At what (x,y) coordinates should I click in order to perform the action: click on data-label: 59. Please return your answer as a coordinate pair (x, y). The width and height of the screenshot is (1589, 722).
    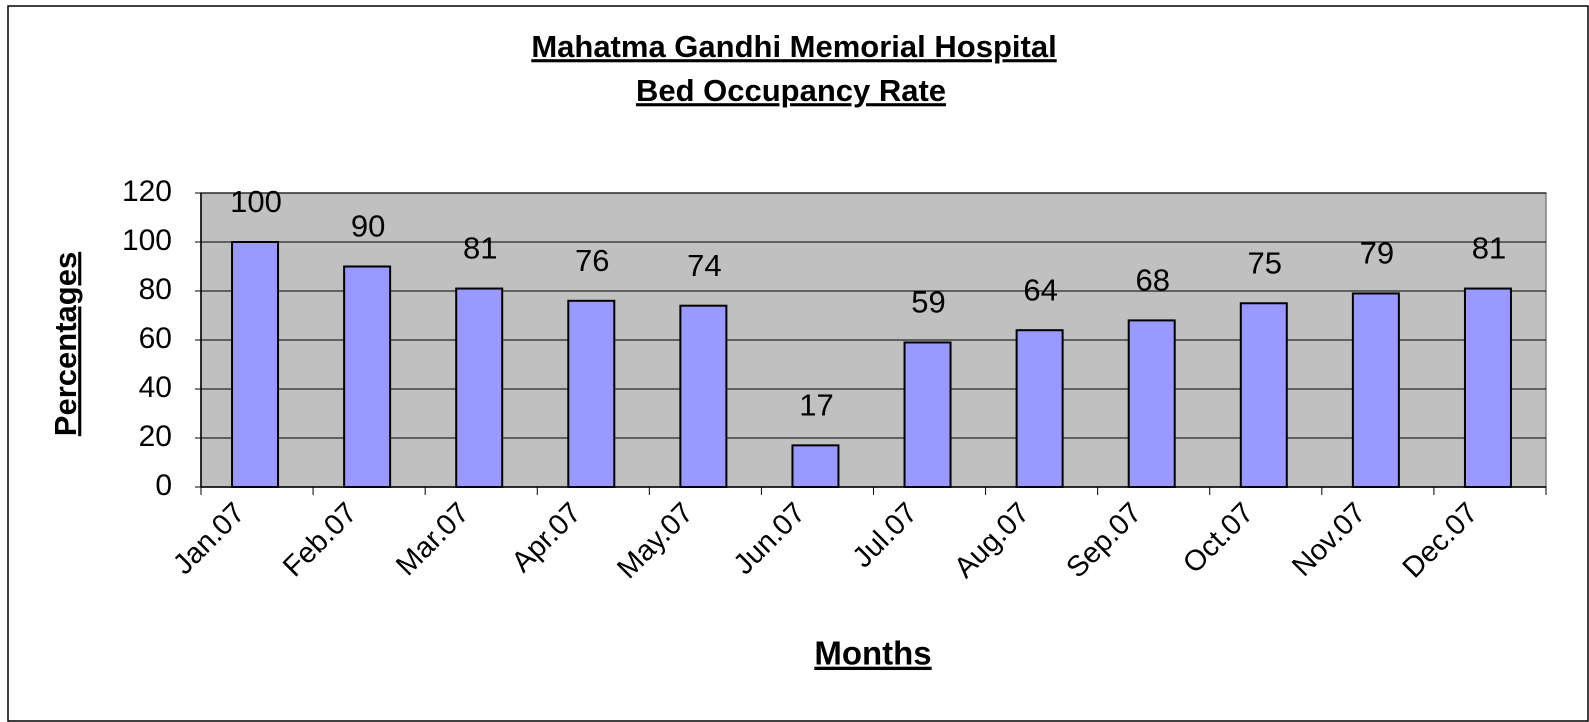
    Looking at the image, I should click on (928, 302).